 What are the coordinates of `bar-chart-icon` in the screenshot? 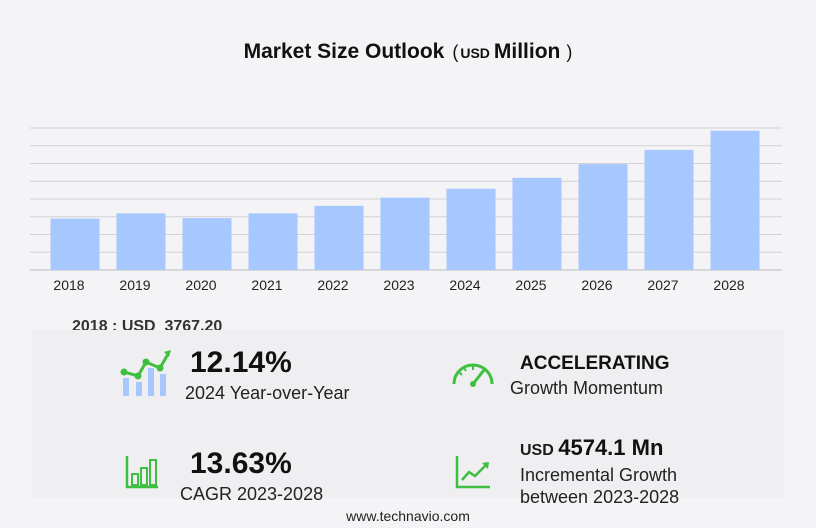 It's located at (141, 472).